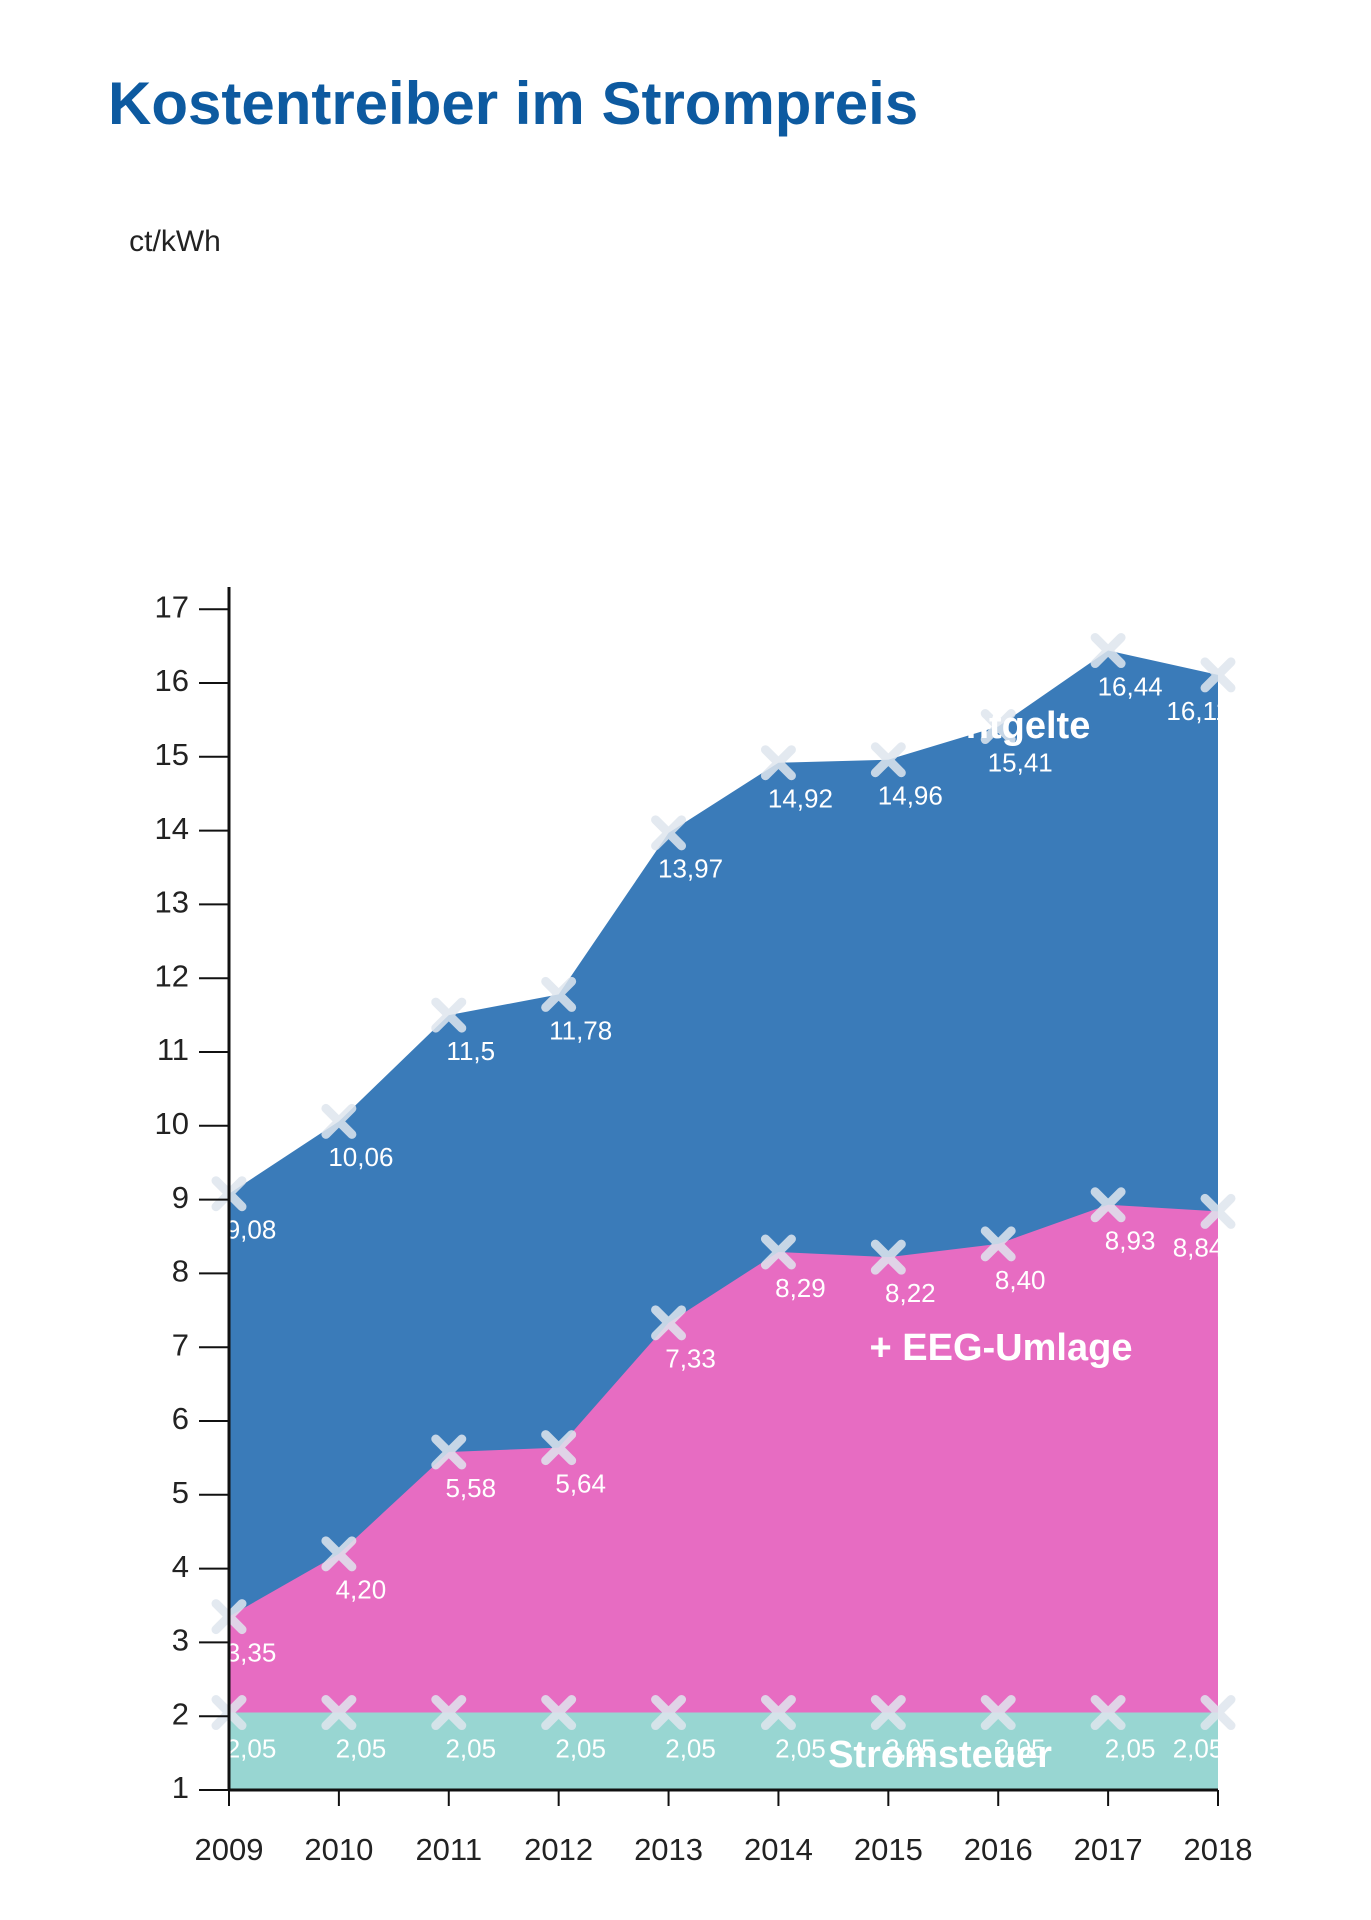 The image size is (1371, 1920). What do you see at coordinates (1020, 1280) in the screenshot?
I see `value-label: 8,40` at bounding box center [1020, 1280].